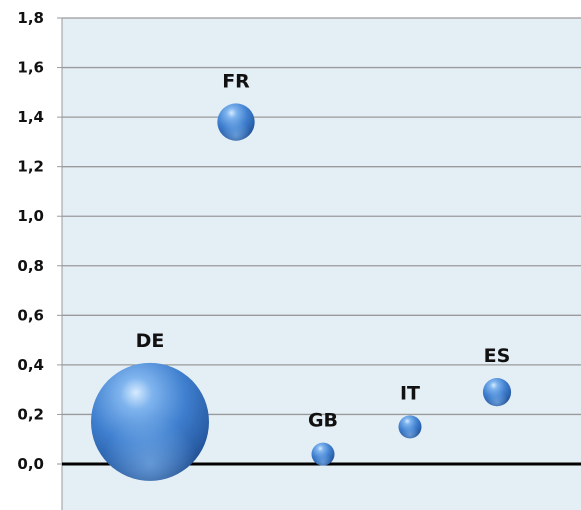 This screenshot has width=581, height=510. I want to click on y-tick-label: 1,2, so click(30, 167).